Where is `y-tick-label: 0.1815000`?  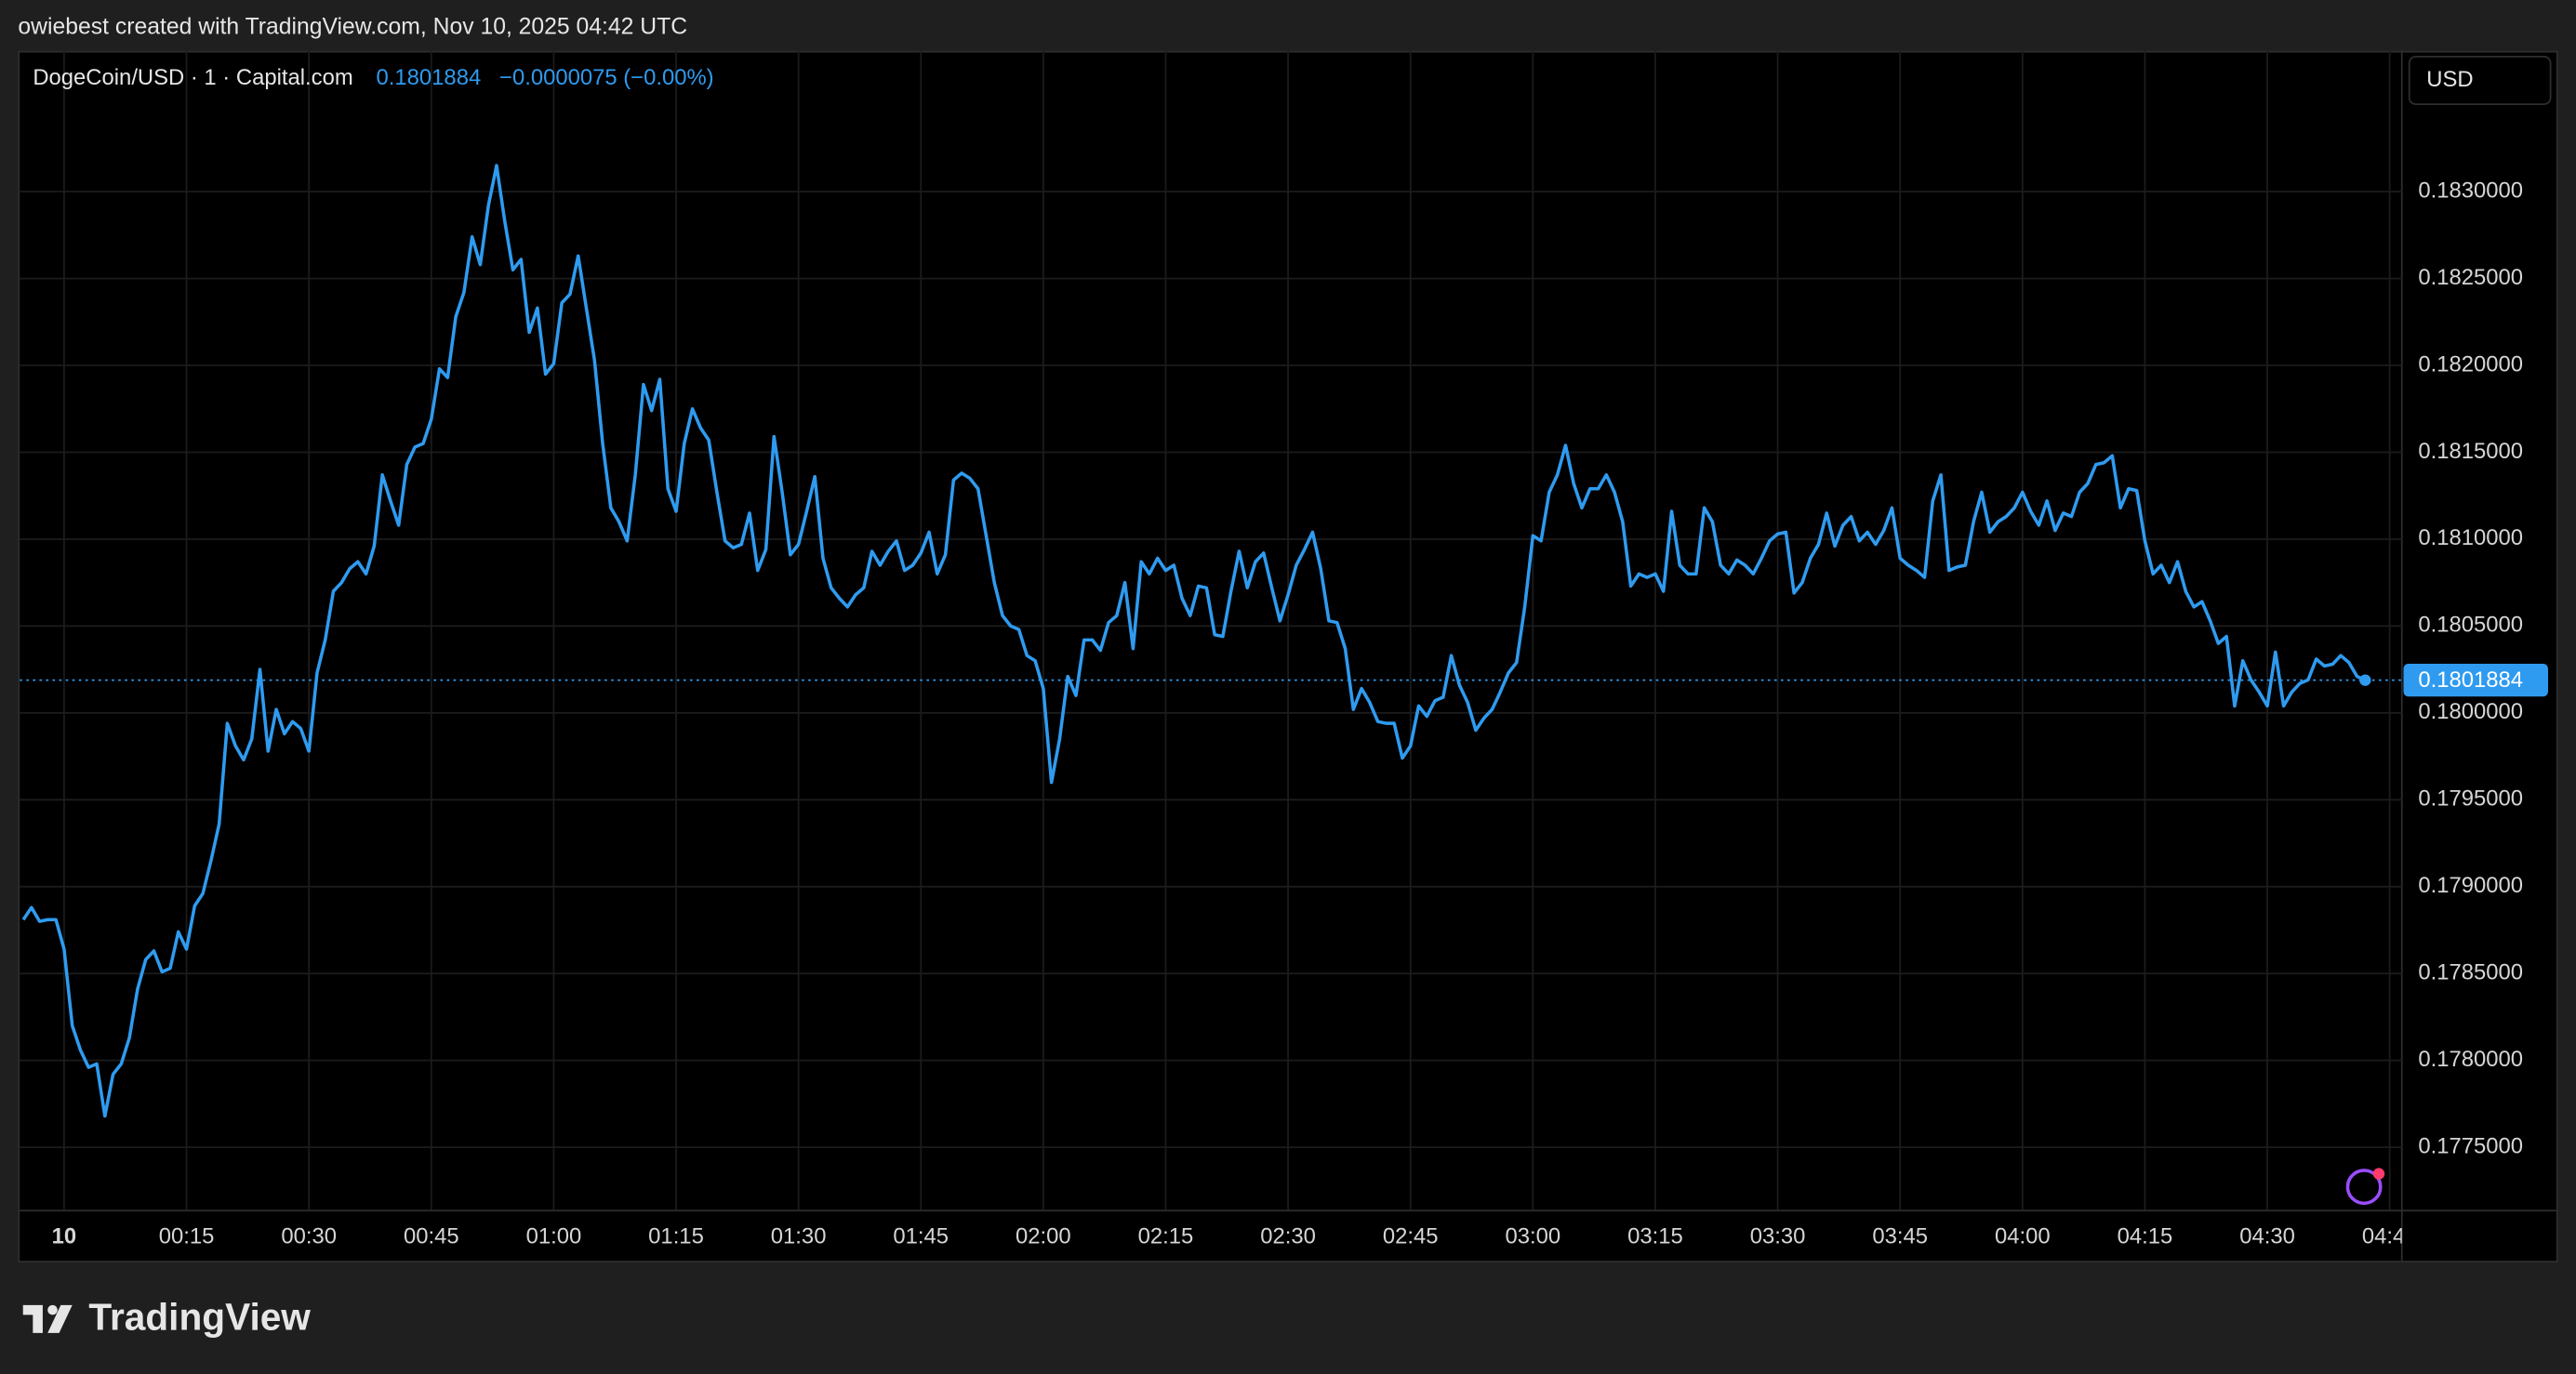
y-tick-label: 0.1815000 is located at coordinates (2470, 452).